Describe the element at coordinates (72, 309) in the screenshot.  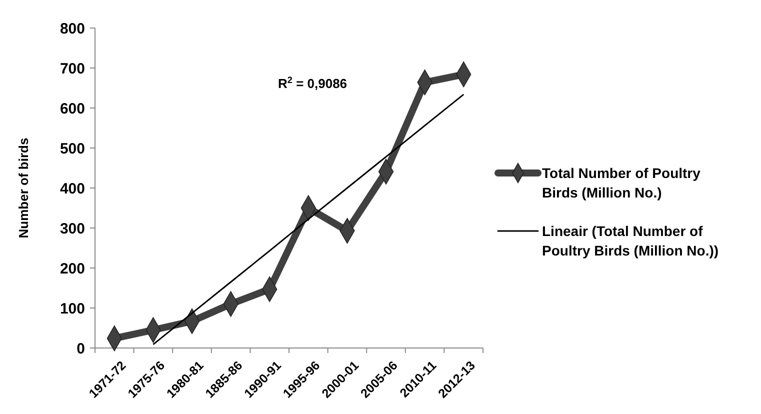
I see `y-tick-label: 100` at that location.